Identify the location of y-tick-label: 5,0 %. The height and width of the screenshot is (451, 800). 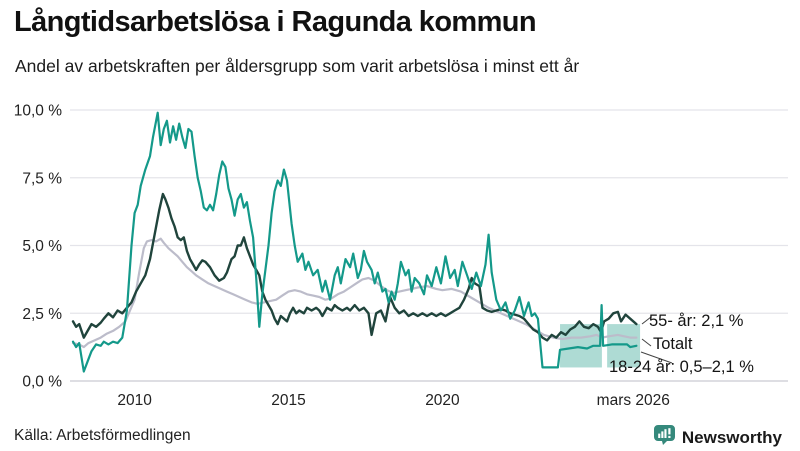
(42, 246).